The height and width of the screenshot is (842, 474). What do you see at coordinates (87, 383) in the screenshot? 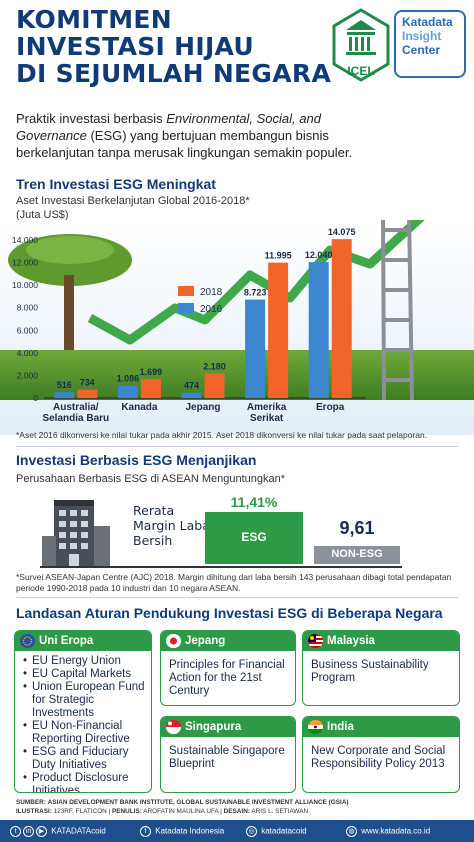
I see `bar-value-label: 734` at bounding box center [87, 383].